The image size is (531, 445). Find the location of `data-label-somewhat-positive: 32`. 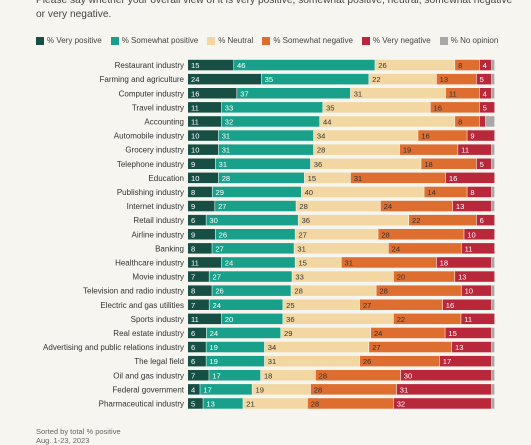

data-label-somewhat-positive: 32 is located at coordinates (229, 121).